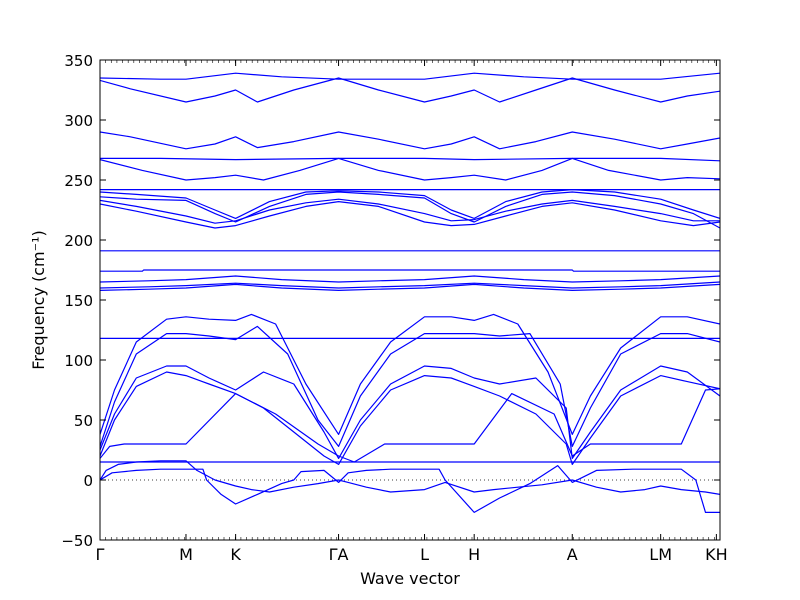  I want to click on x-tick-label: A, so click(572, 554).